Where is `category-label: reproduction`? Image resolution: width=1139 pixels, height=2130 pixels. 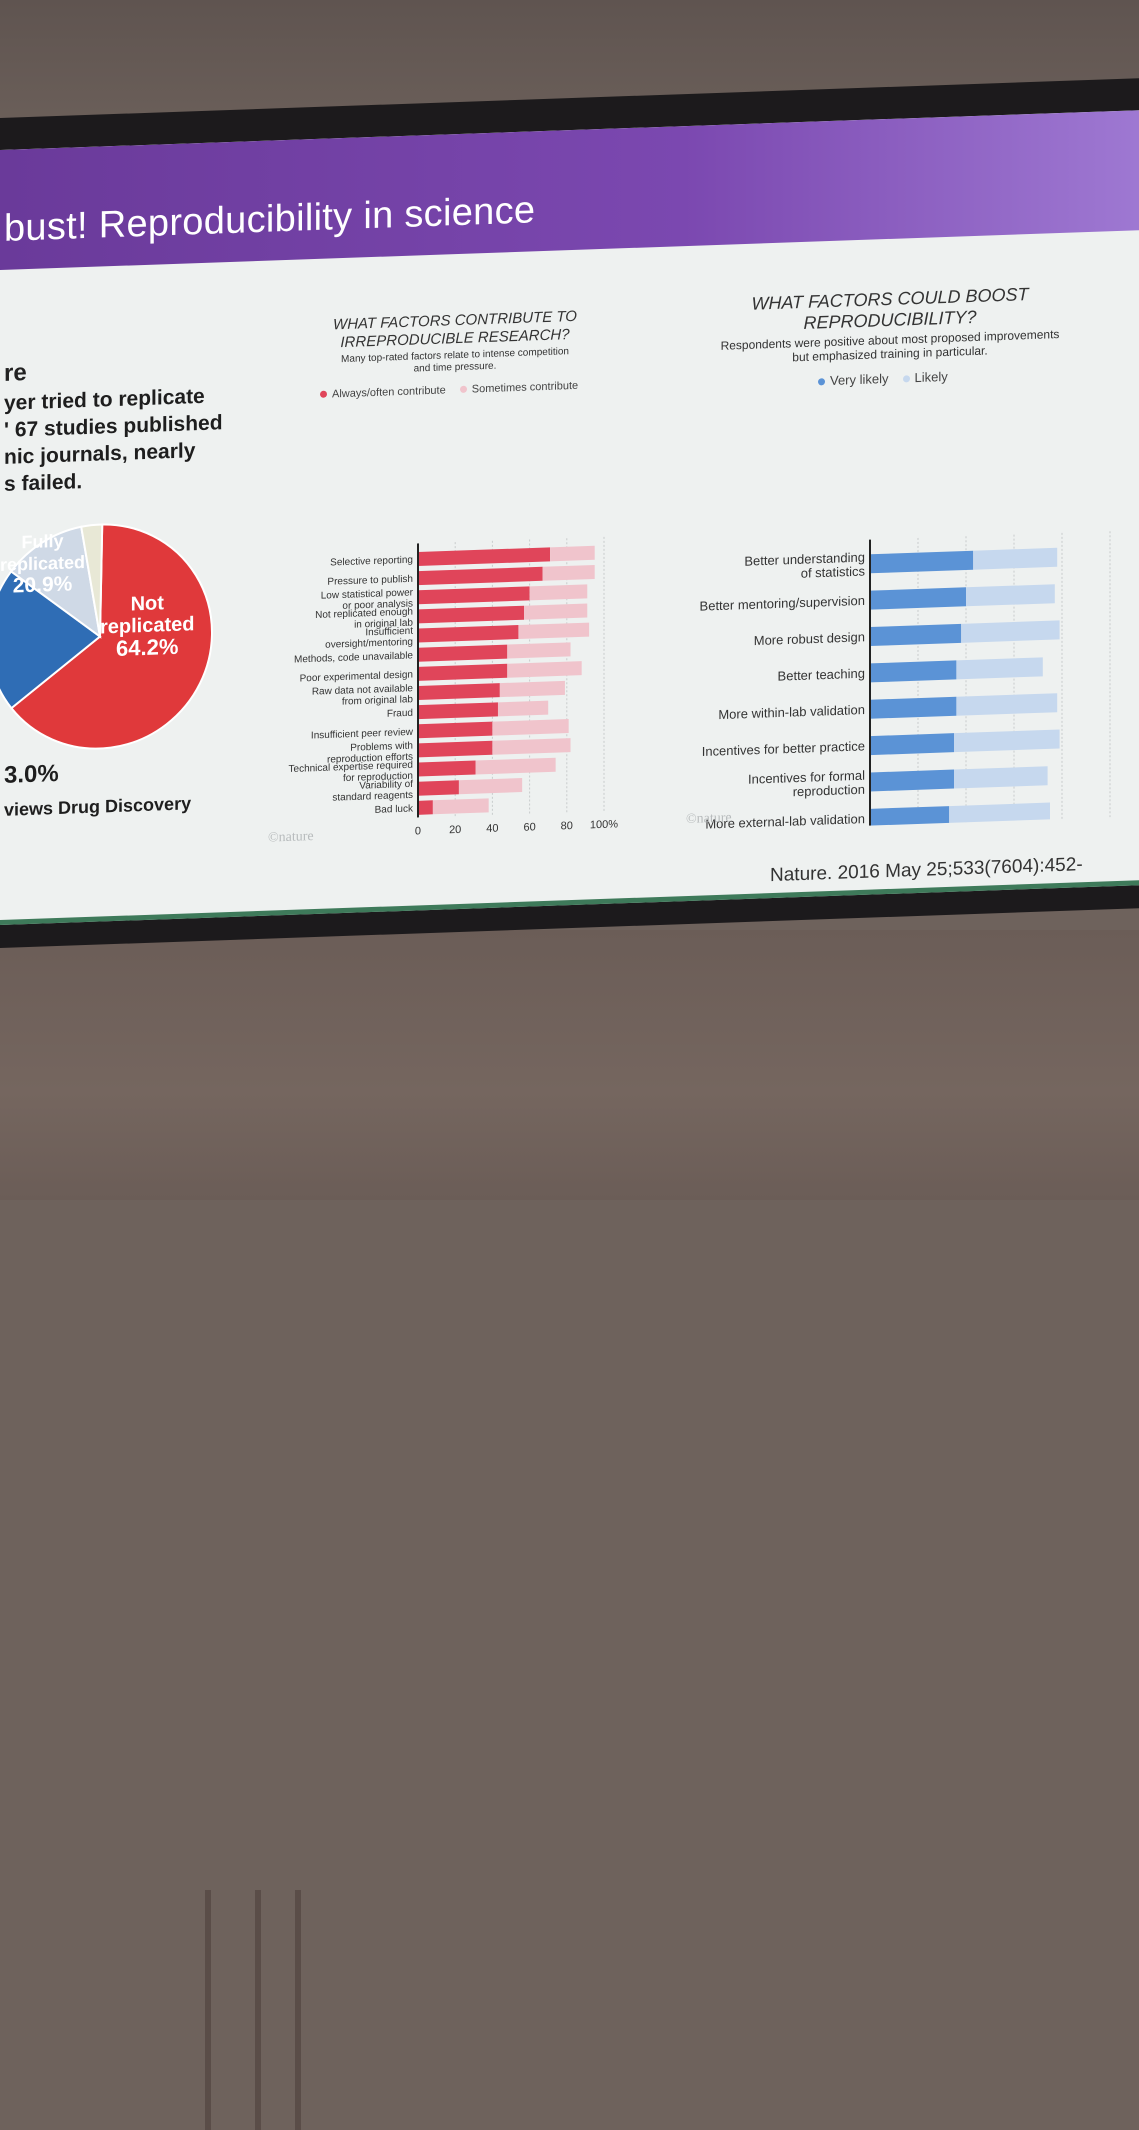 category-label: reproduction is located at coordinates (829, 791).